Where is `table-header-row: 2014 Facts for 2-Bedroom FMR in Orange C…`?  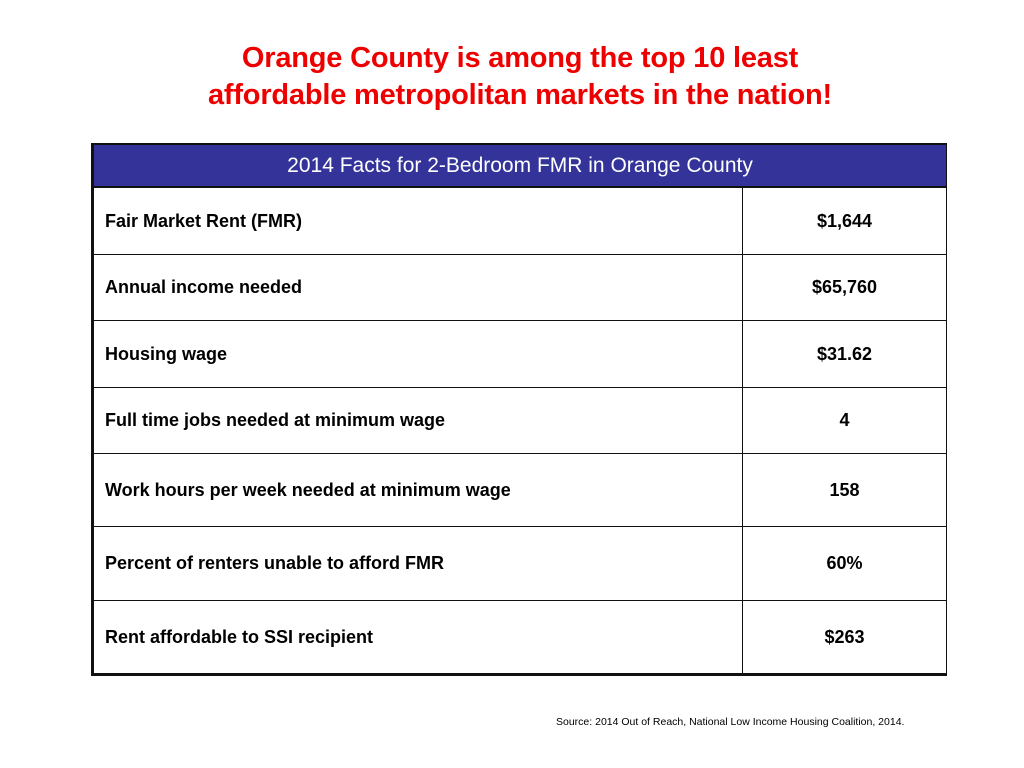
table-header-row: 2014 Facts for 2-Bedroom FMR in Orange C… is located at coordinates (519, 166).